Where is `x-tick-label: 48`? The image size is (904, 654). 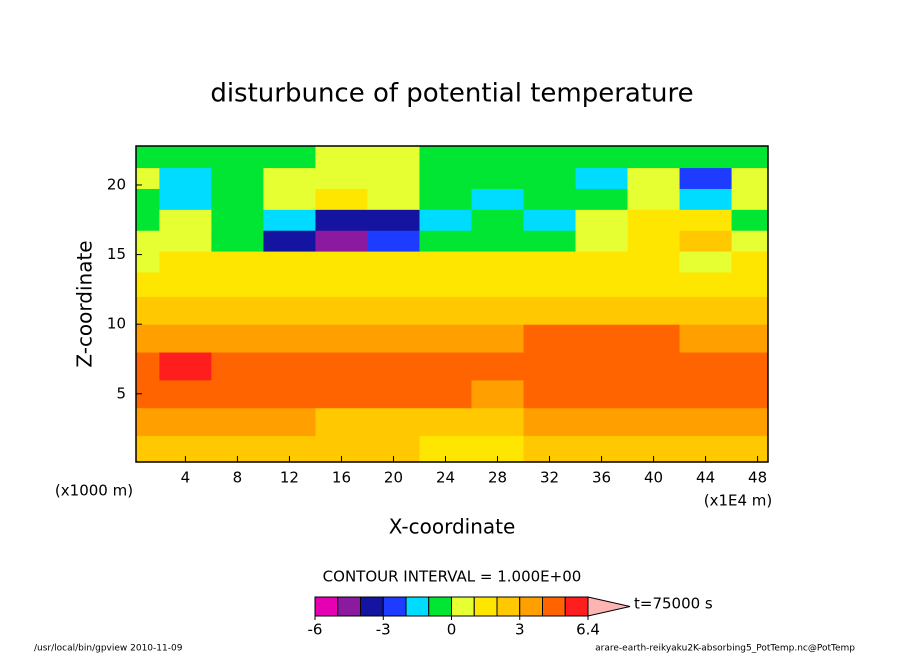
x-tick-label: 48 is located at coordinates (757, 478).